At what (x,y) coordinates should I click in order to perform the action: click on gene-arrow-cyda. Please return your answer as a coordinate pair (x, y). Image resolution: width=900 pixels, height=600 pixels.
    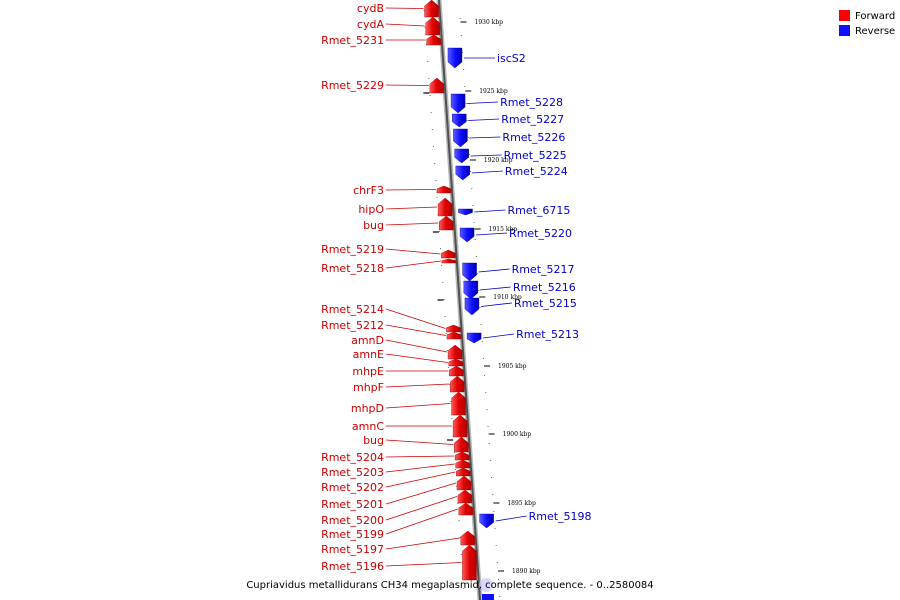
    Looking at the image, I should click on (432, 26).